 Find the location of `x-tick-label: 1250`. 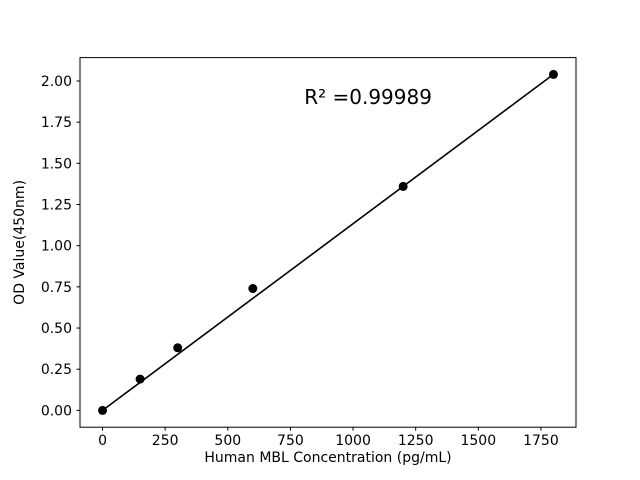

x-tick-label: 1250 is located at coordinates (416, 441).